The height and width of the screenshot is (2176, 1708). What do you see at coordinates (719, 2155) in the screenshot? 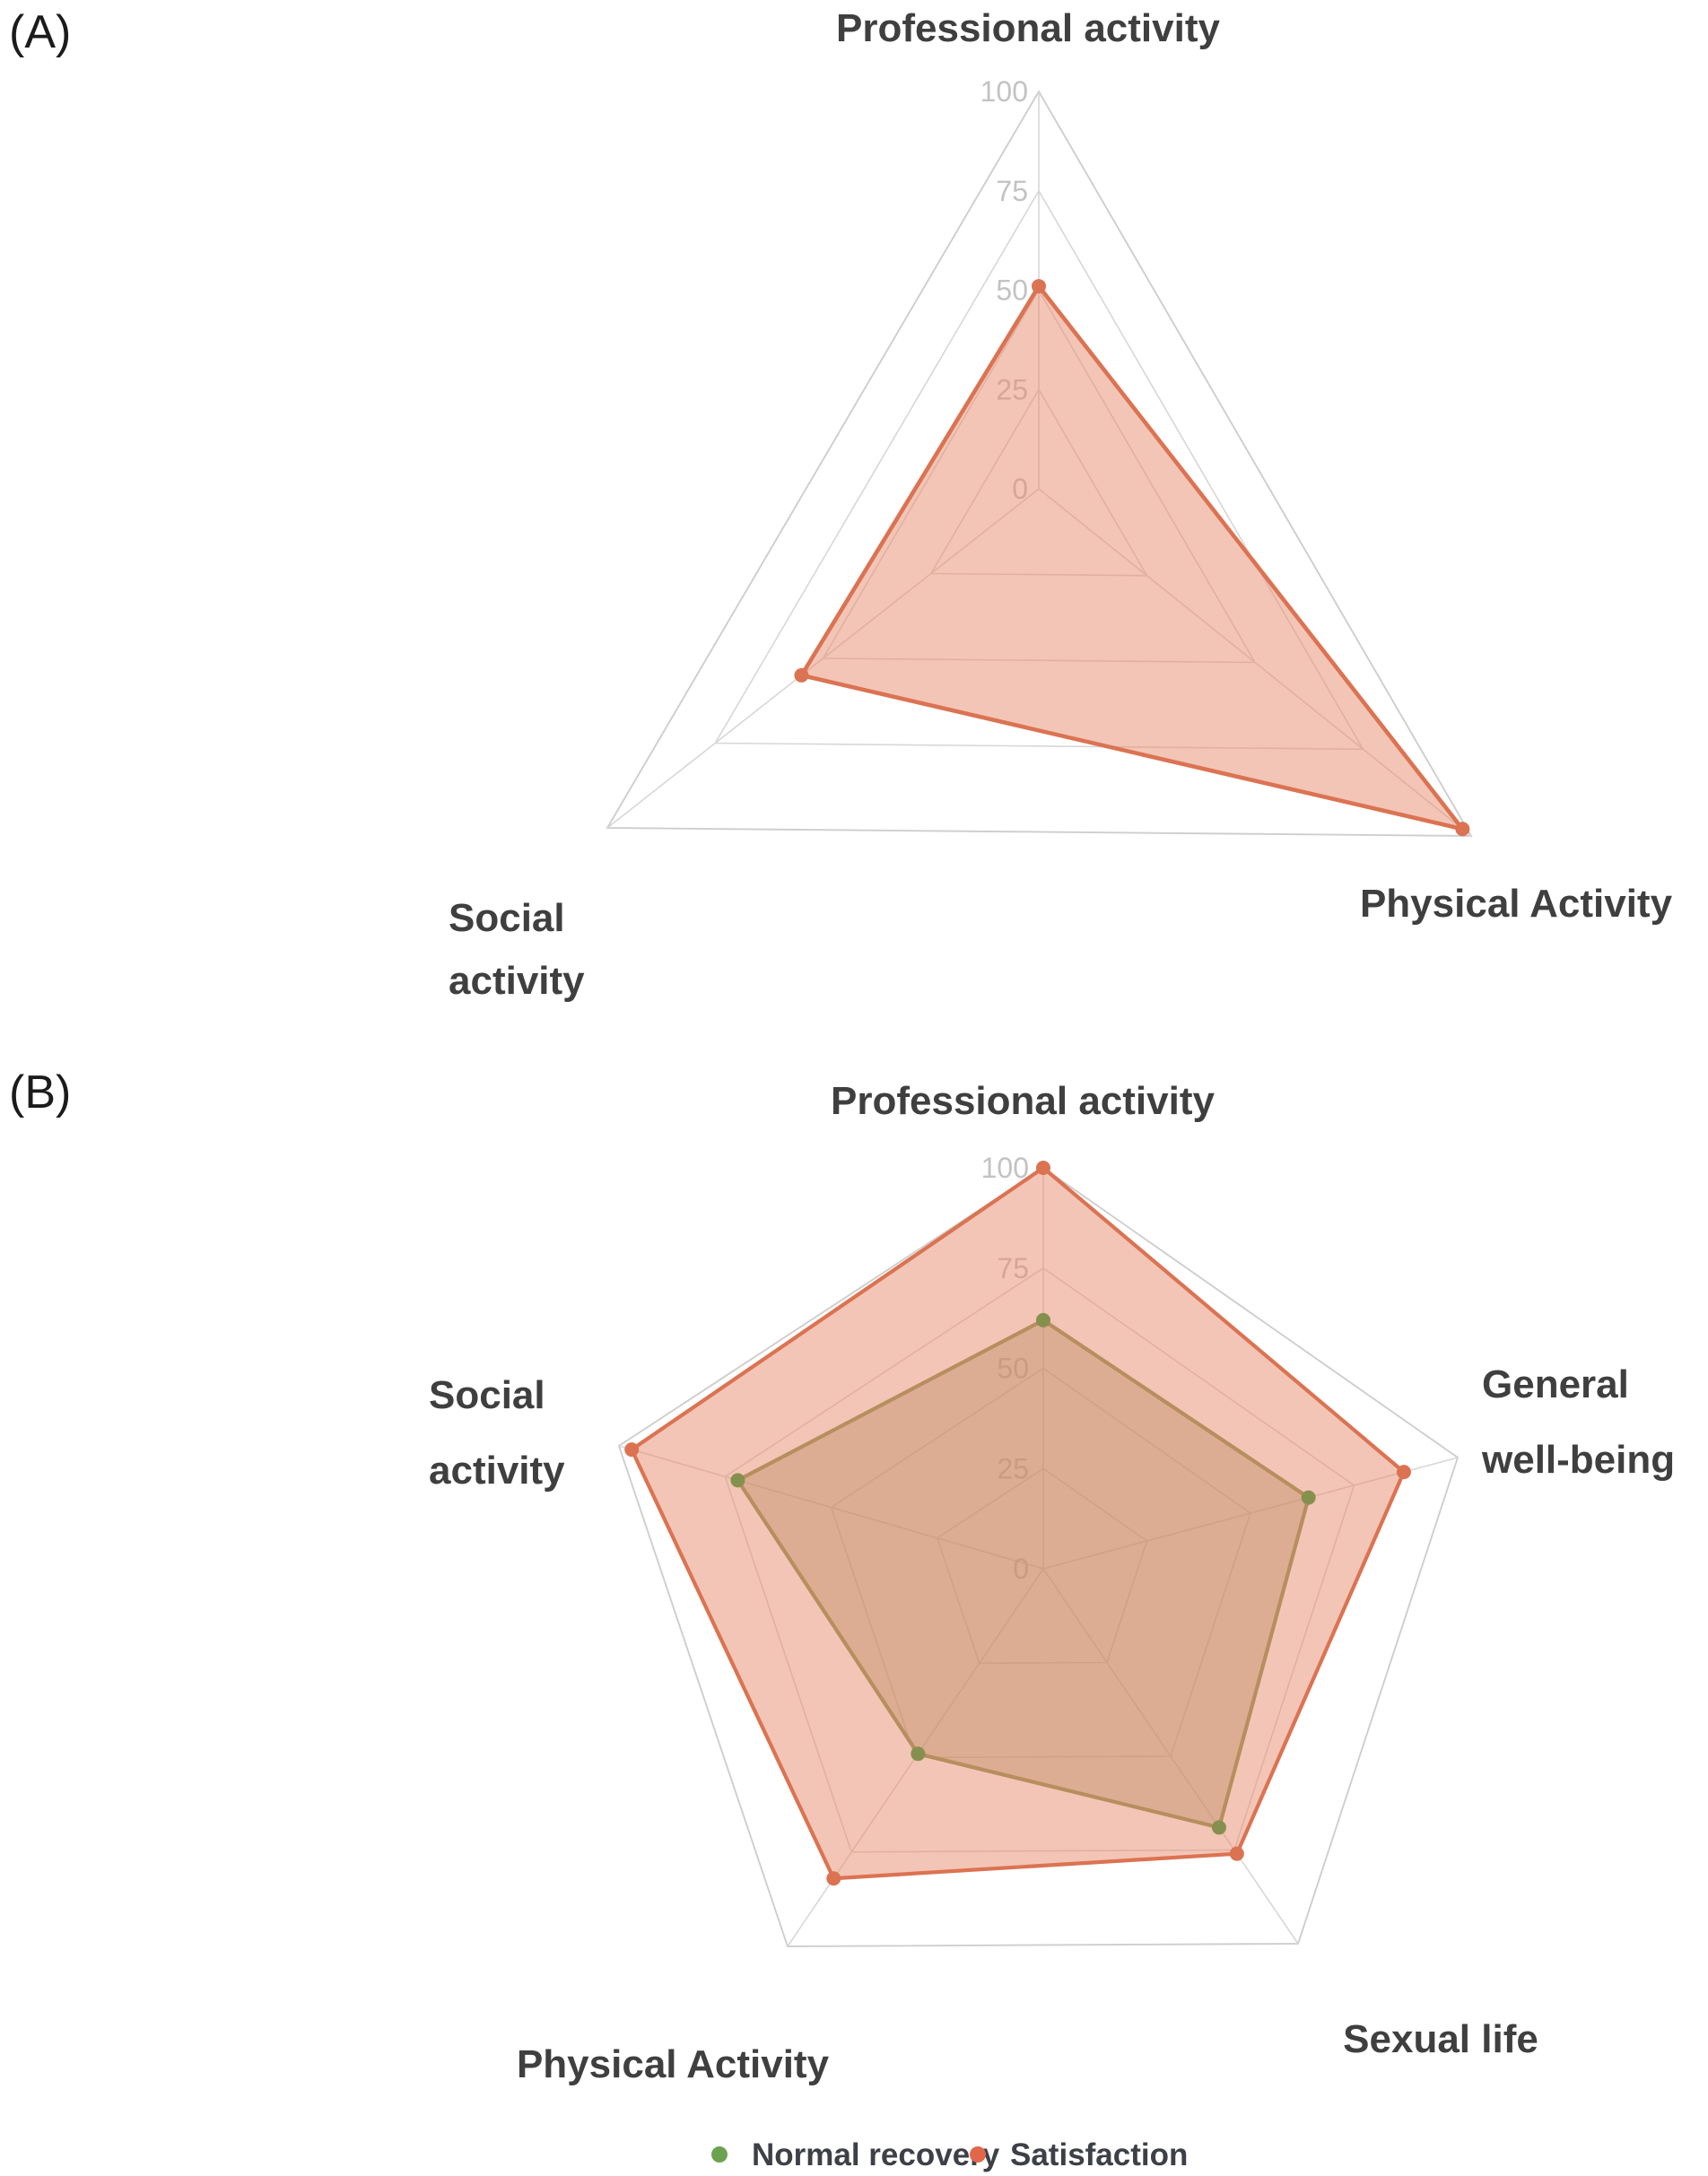
I see `legend-marker-normal-recovery-icon` at bounding box center [719, 2155].